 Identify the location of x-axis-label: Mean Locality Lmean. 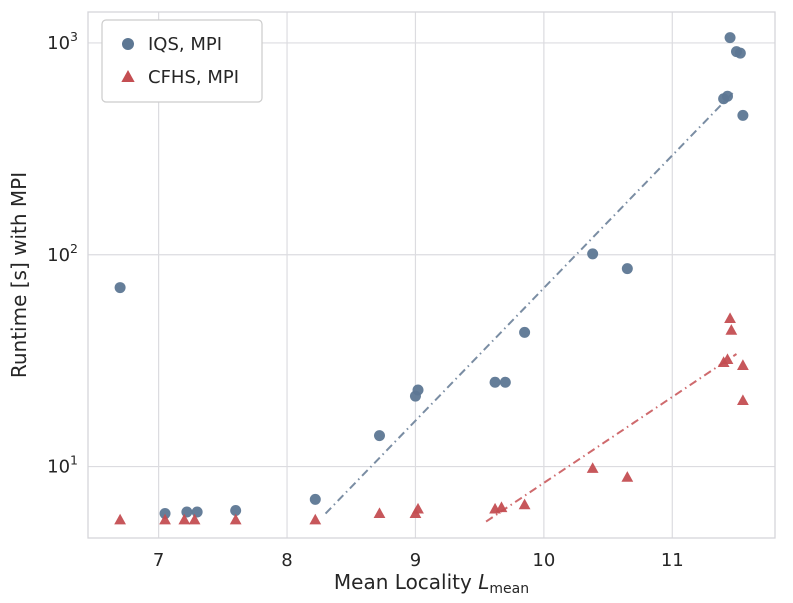
(431, 583).